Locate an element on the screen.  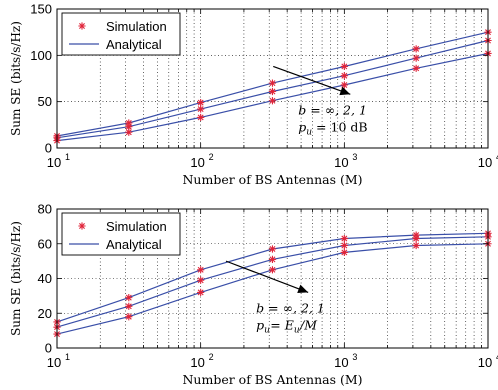
y-tick-label: 20 is located at coordinates (45, 313).